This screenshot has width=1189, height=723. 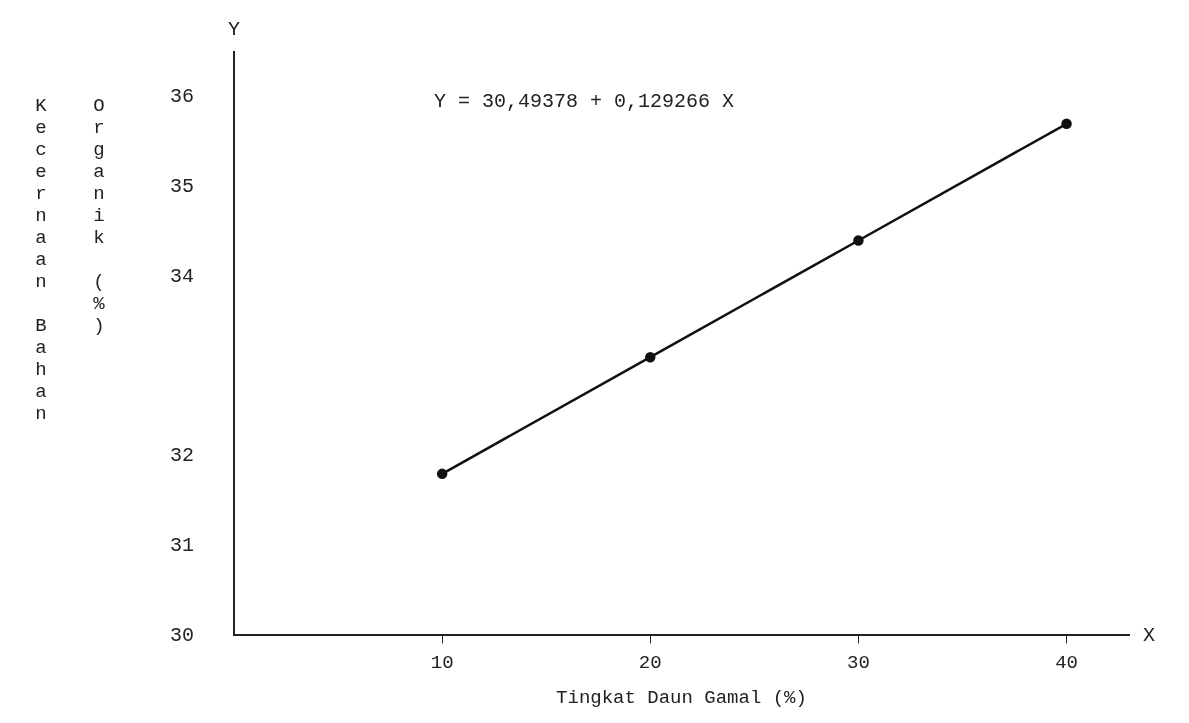 I want to click on text: X, so click(x=1149, y=635).